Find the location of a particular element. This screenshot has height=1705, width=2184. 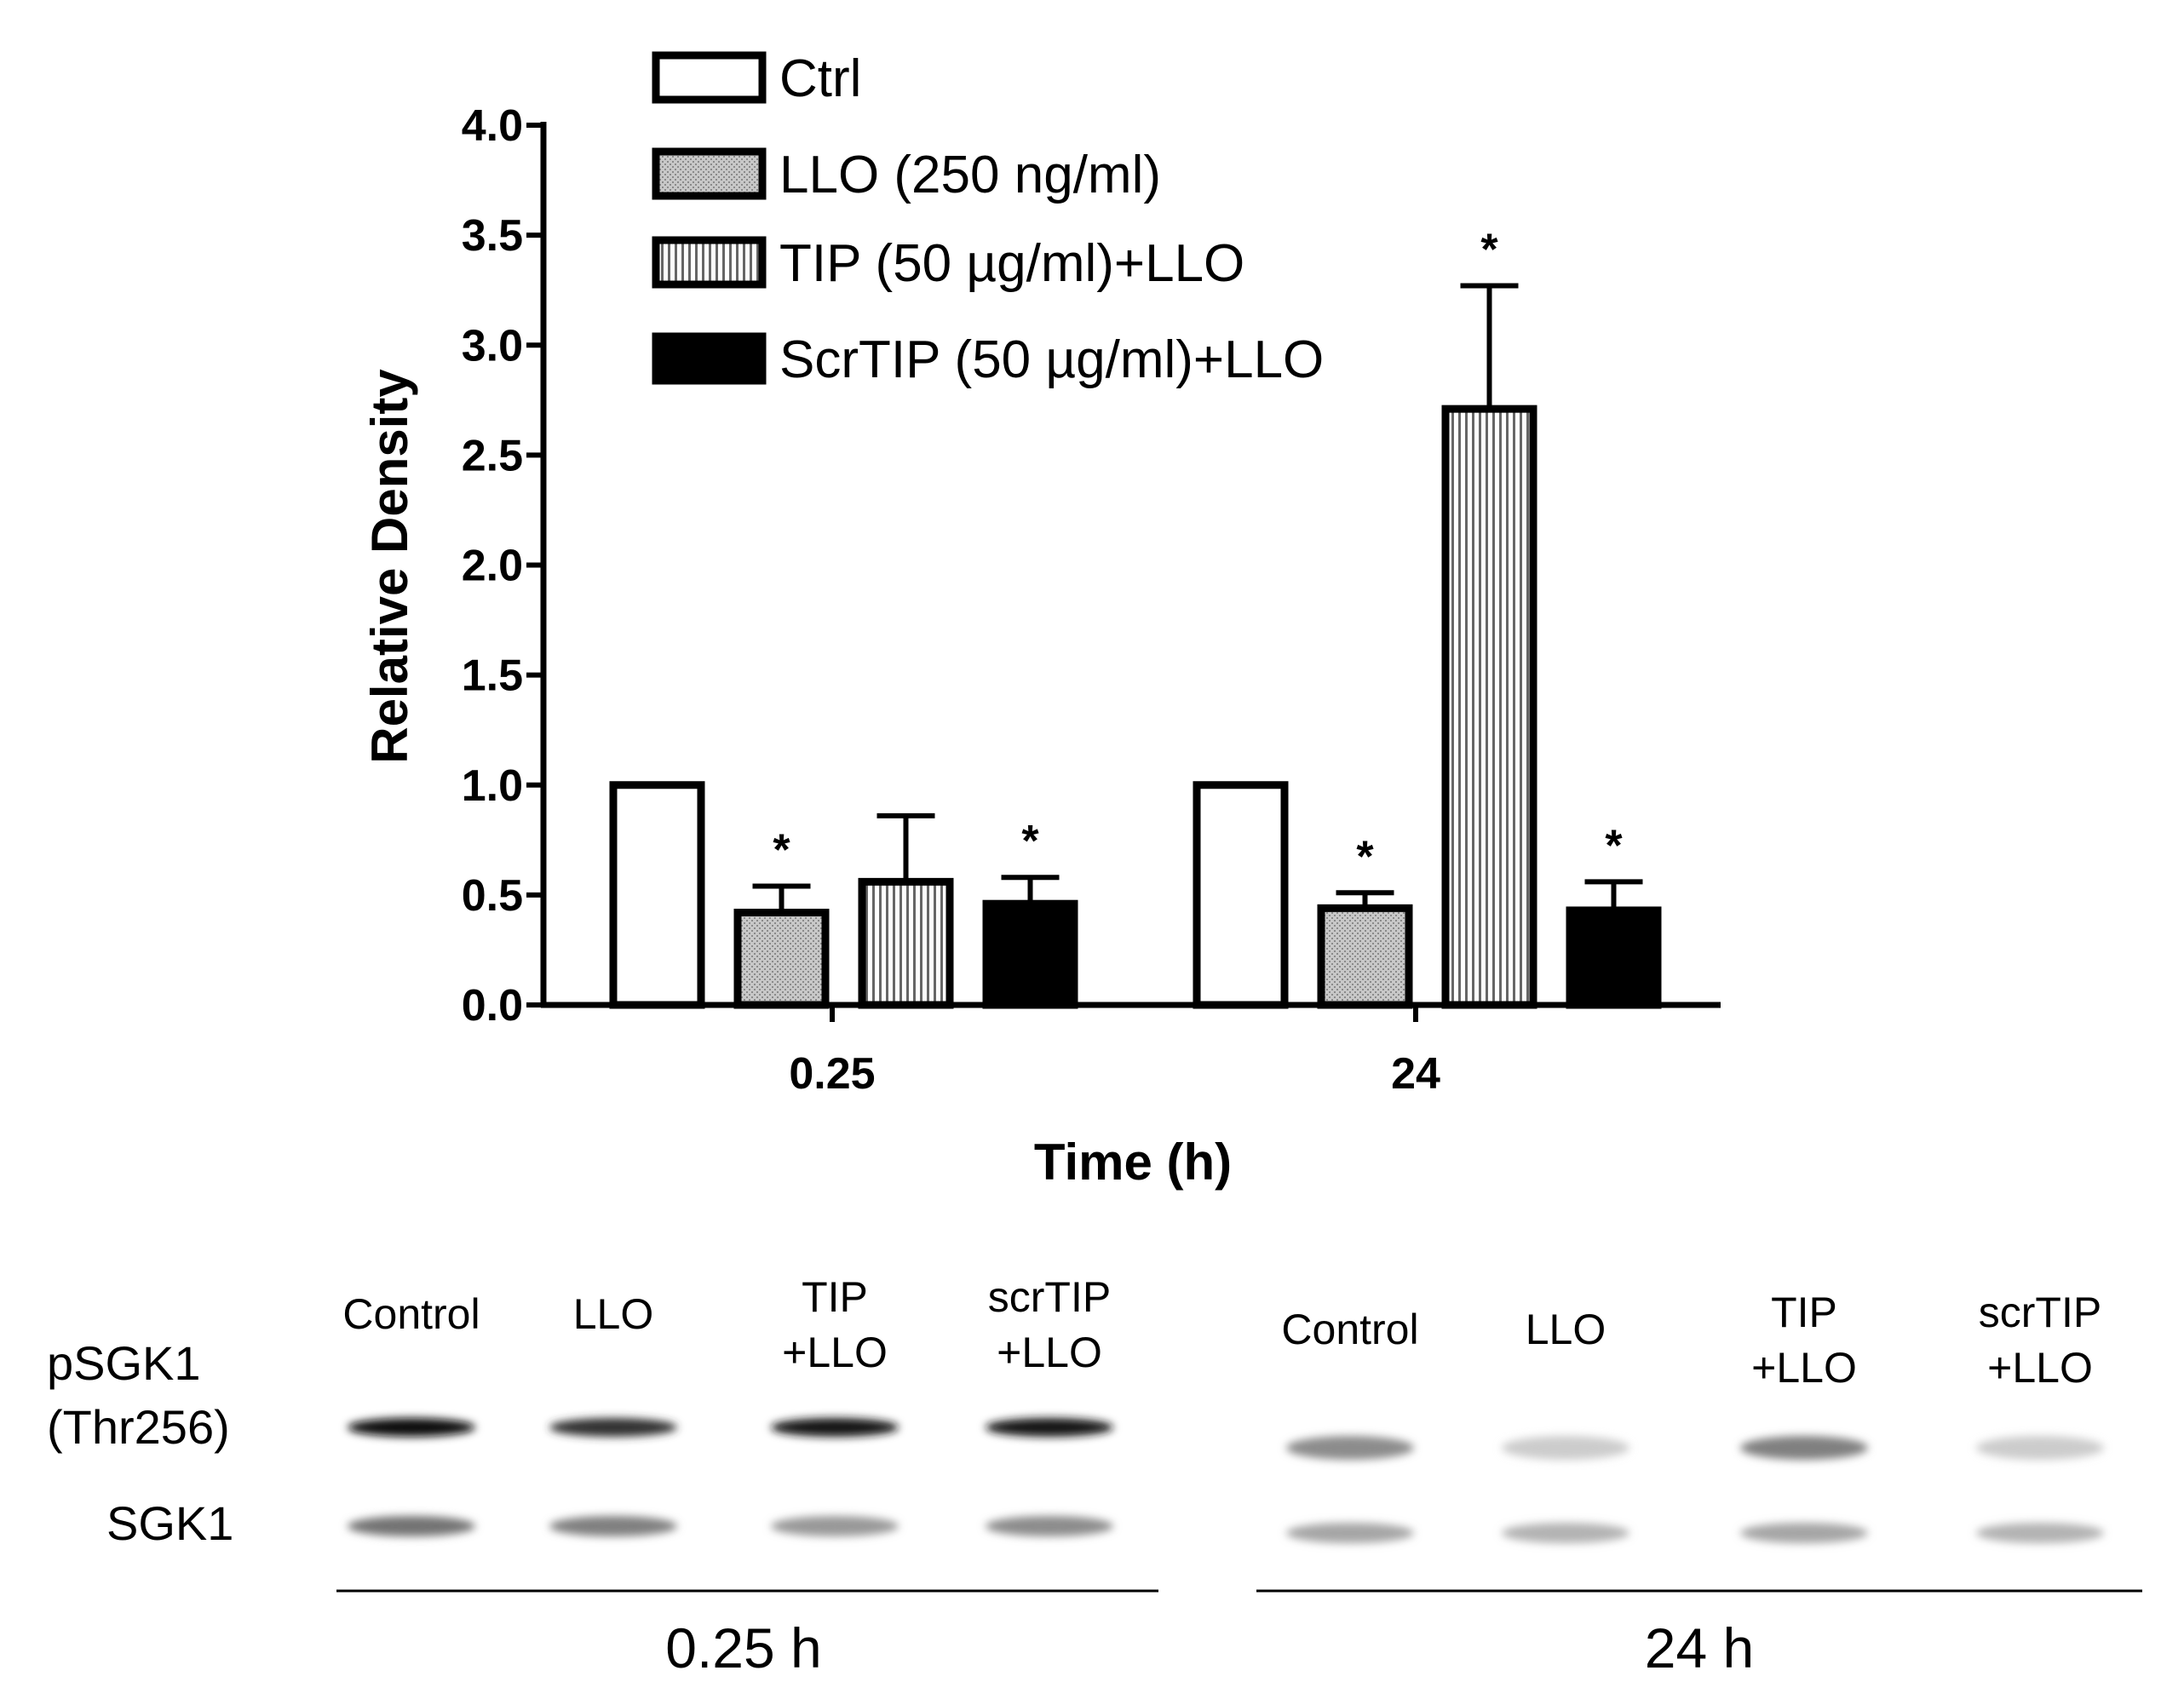

y-tick-label: 3.0 is located at coordinates (492, 345).